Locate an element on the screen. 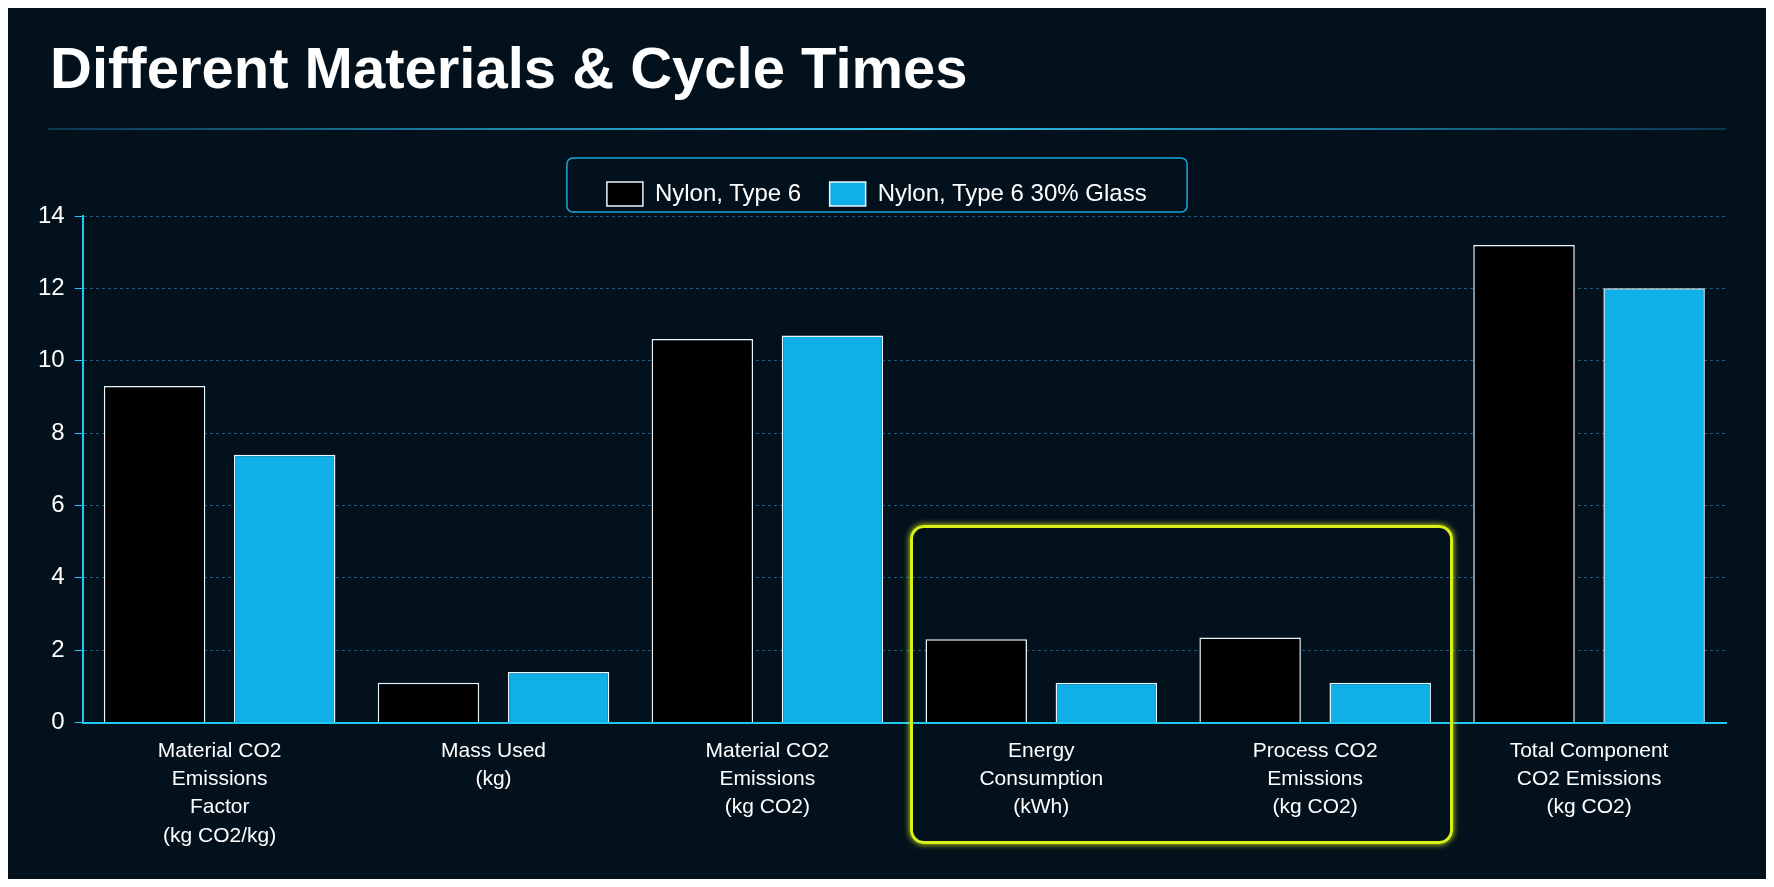 This screenshot has height=887, width=1774. y-tick-label: 10 is located at coordinates (51, 359).